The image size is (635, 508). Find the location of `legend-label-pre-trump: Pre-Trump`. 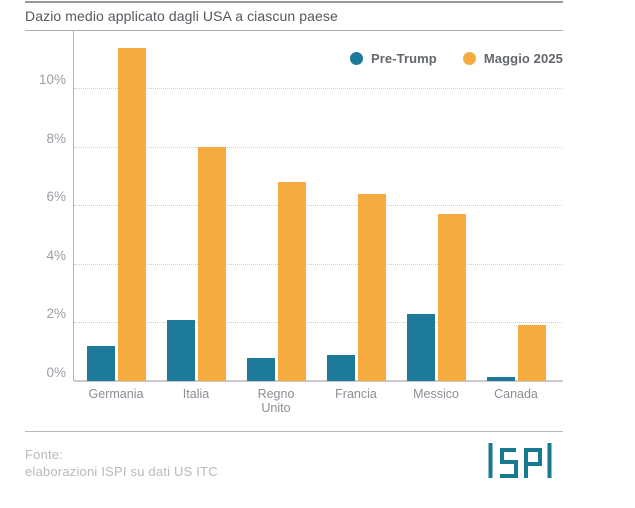

legend-label-pre-trump: Pre-Trump is located at coordinates (403, 58).